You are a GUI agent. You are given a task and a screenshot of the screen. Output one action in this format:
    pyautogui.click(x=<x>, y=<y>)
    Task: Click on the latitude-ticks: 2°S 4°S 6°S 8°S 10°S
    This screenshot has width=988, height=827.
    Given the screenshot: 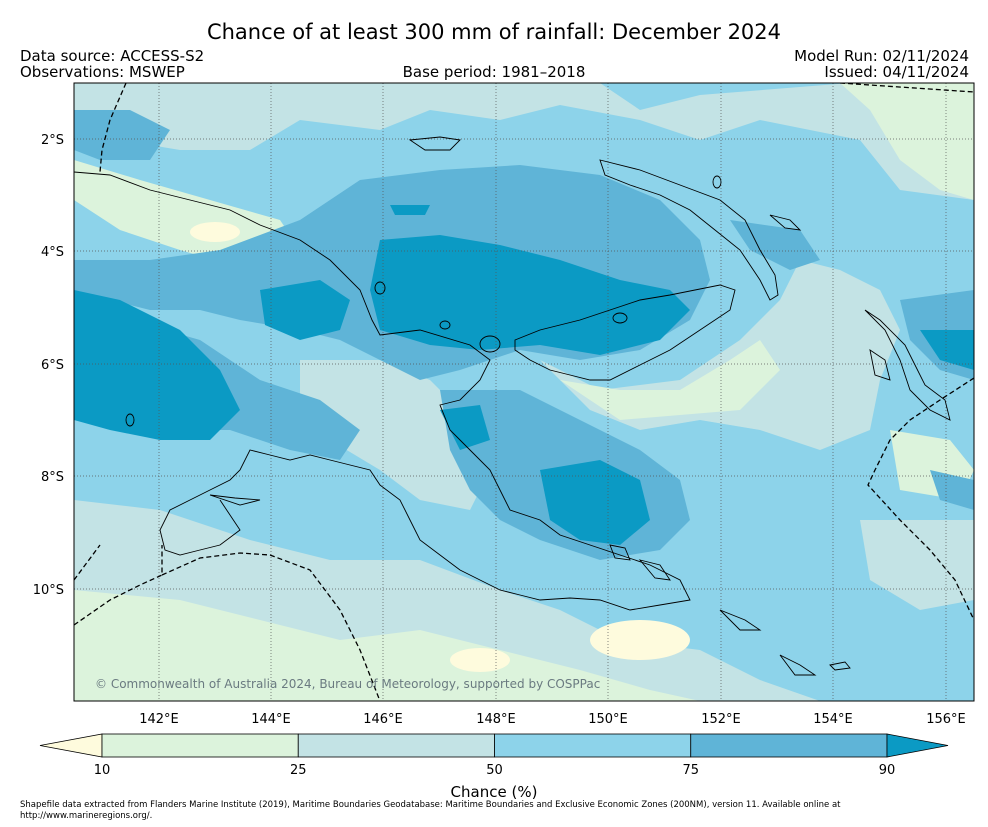 What is the action you would take?
    pyautogui.click(x=48, y=365)
    